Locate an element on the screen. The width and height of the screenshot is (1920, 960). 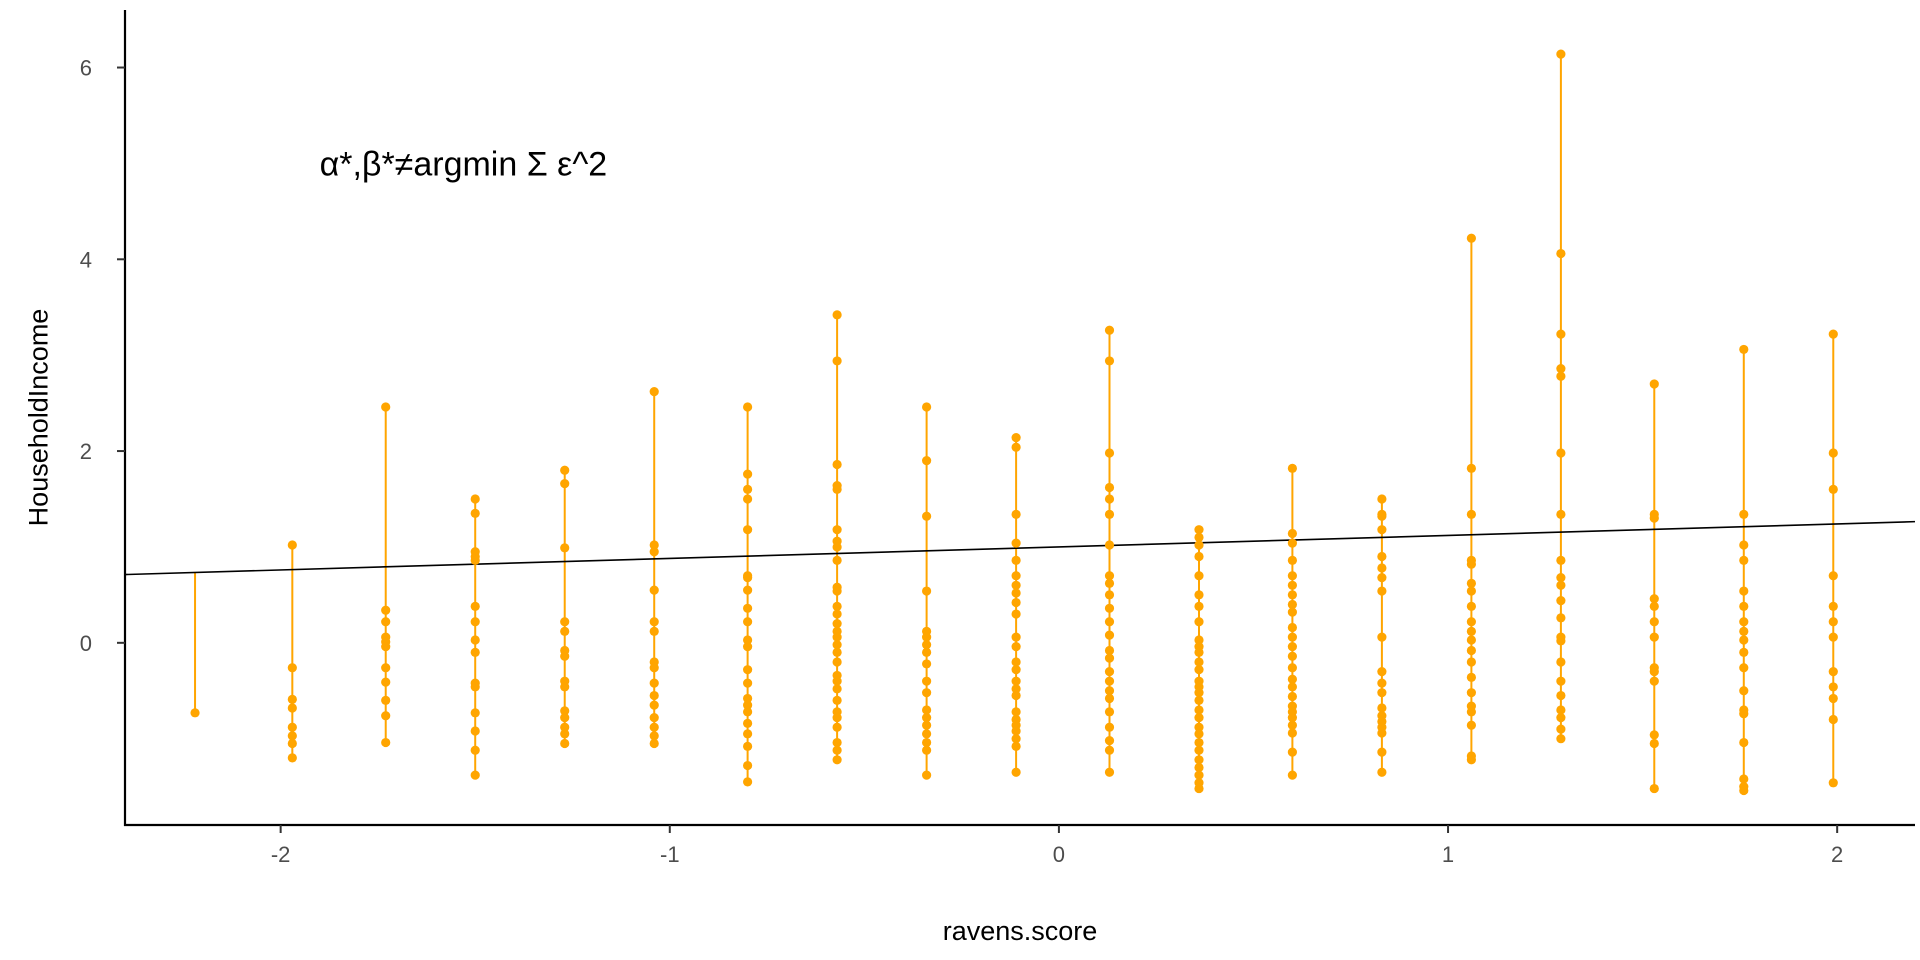
x-tick-label: 0 is located at coordinates (1059, 854).